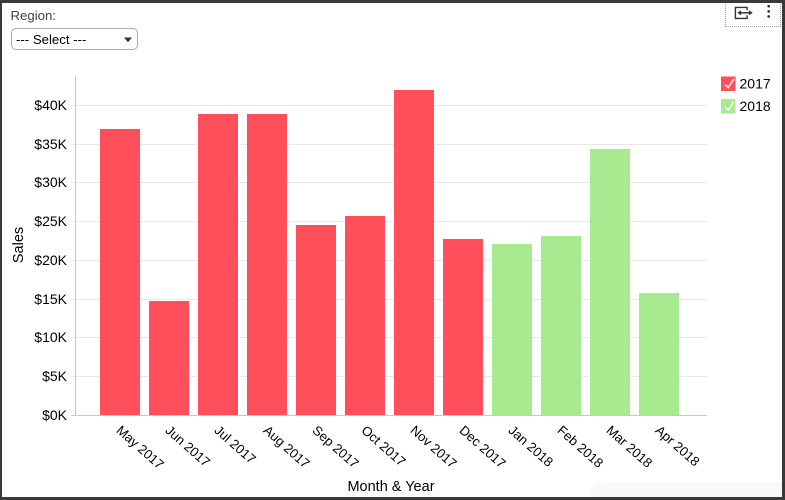 This screenshot has width=785, height=500. I want to click on svg-text: Jun 2017, so click(188, 446).